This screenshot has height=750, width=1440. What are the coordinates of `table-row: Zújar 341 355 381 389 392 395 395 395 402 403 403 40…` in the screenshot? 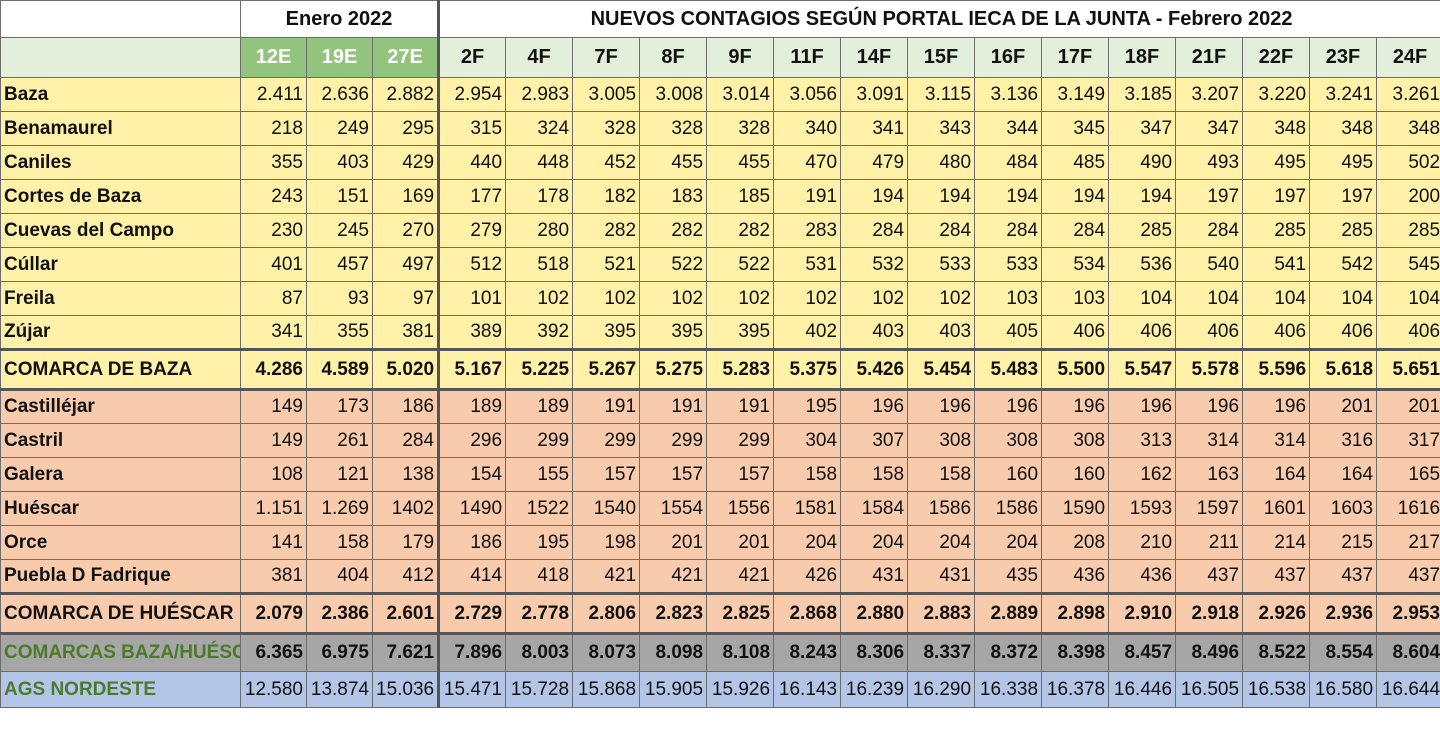 It's located at (720, 332).